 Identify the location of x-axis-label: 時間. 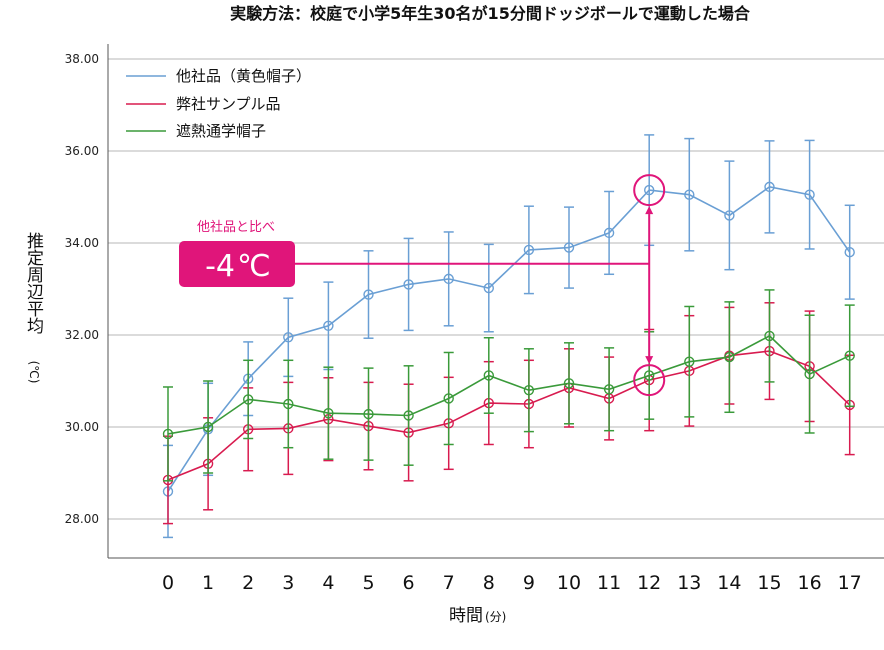
(466, 616).